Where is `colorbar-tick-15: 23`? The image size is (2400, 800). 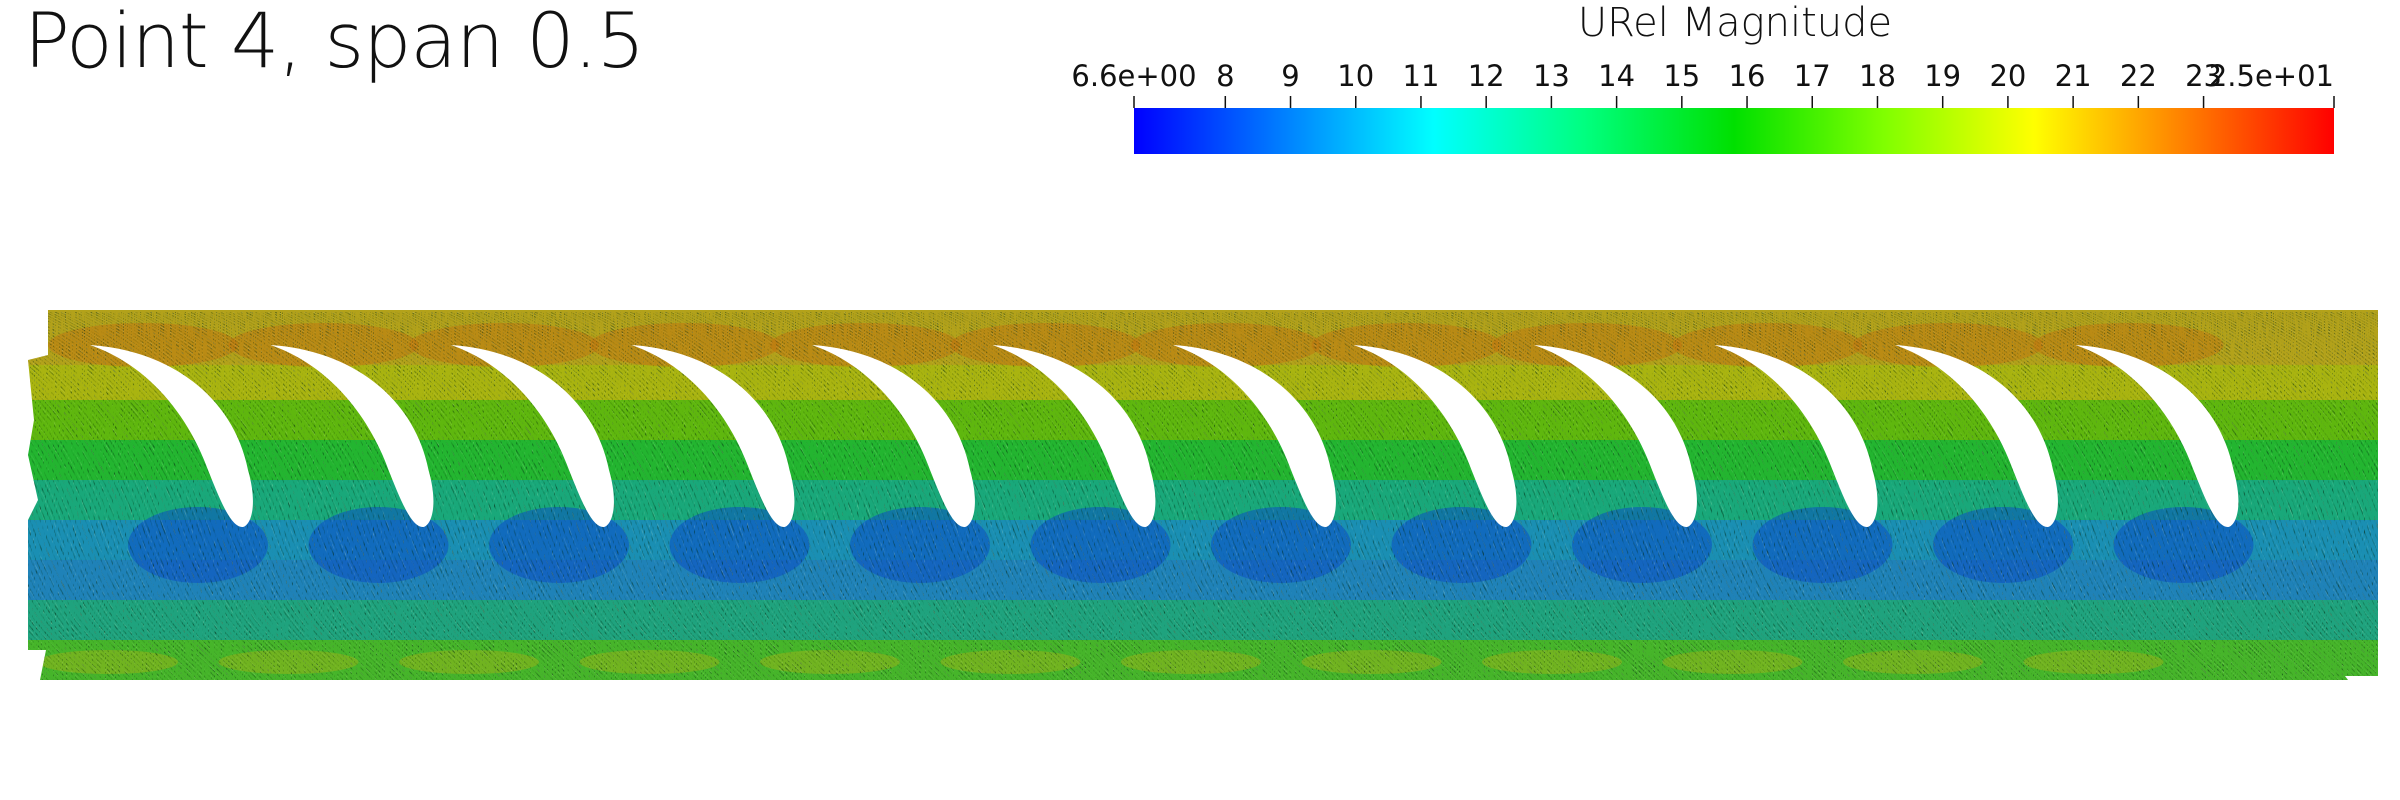
colorbar-tick-15: 23 is located at coordinates (2203, 76).